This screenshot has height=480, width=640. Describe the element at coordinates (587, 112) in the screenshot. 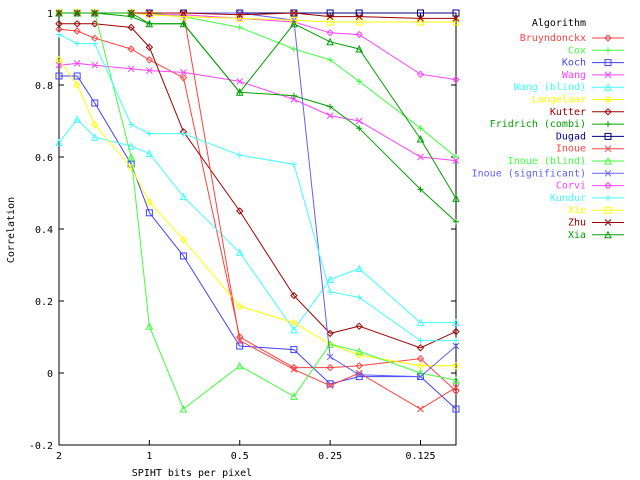

I see `legend-item-kutter: Kutter` at that location.